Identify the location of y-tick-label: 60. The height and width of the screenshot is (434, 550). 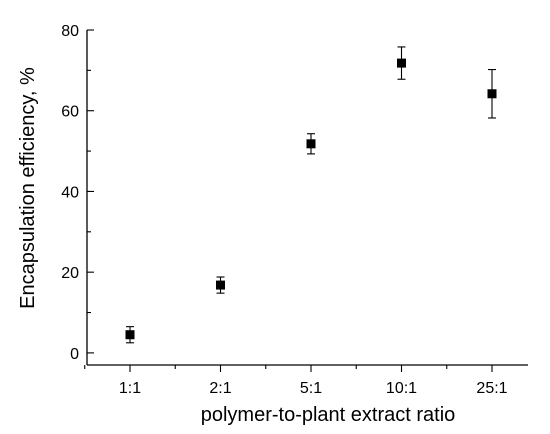
(70, 112).